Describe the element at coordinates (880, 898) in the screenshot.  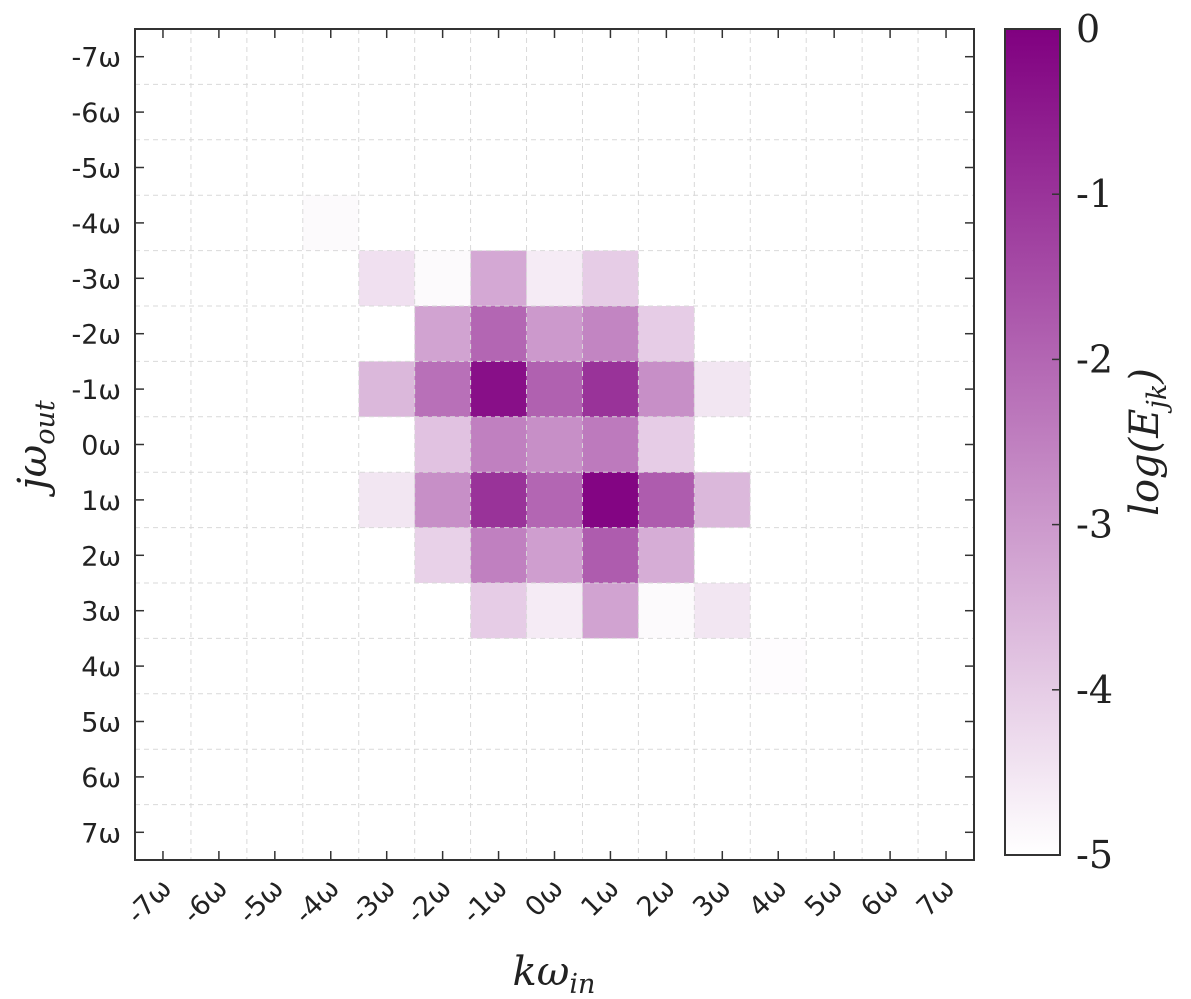
I see `x-tick-label: 6ω` at that location.